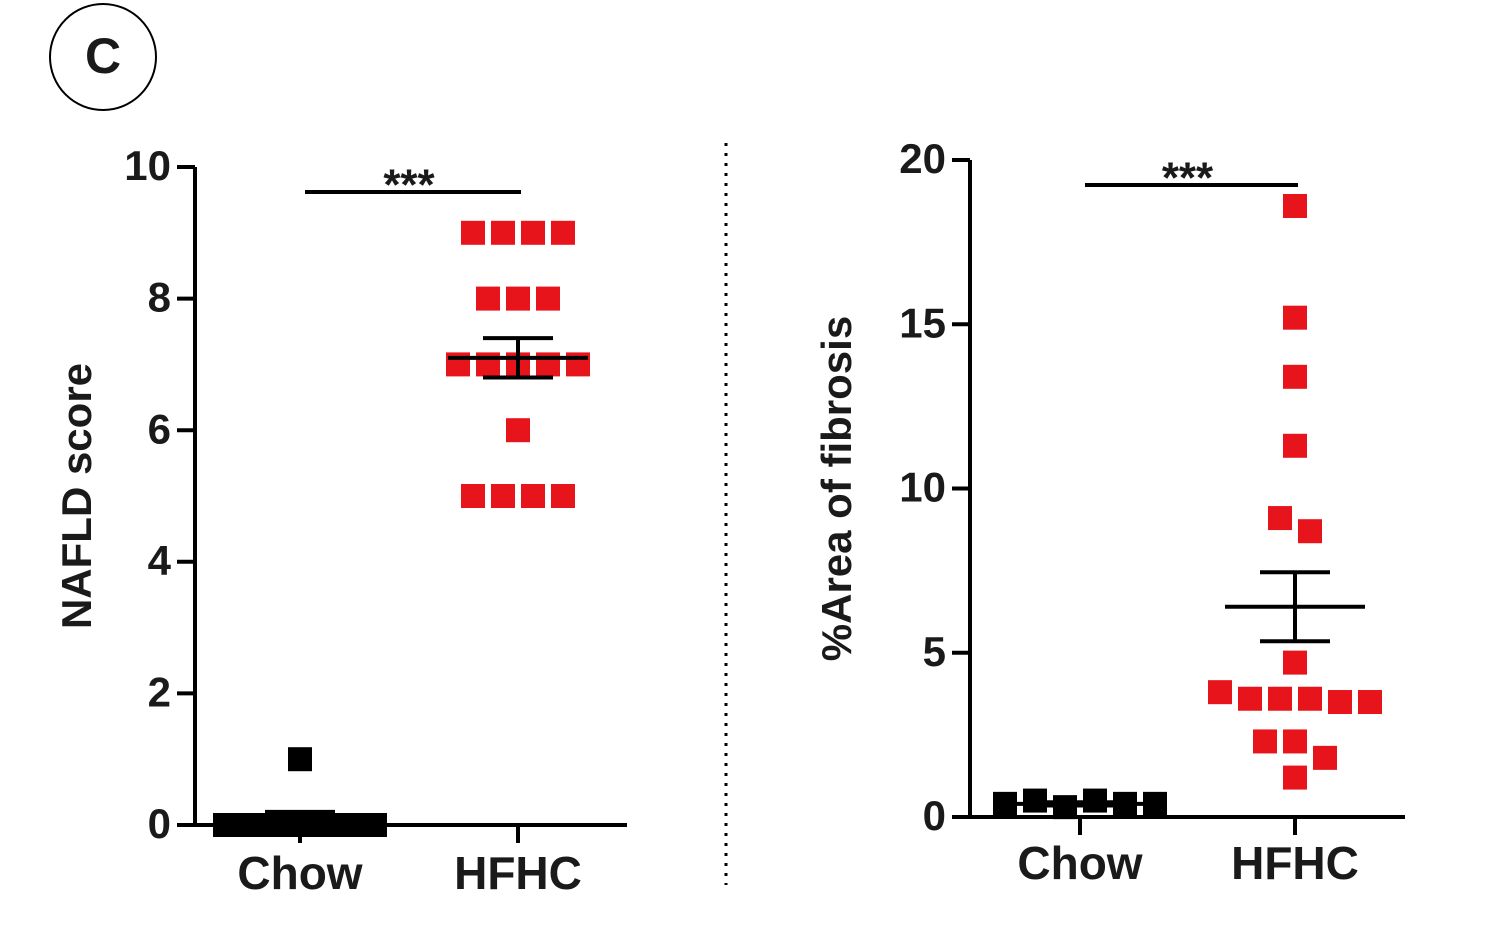 The height and width of the screenshot is (950, 1500). I want to click on y-tick-label: 6, so click(159, 428).